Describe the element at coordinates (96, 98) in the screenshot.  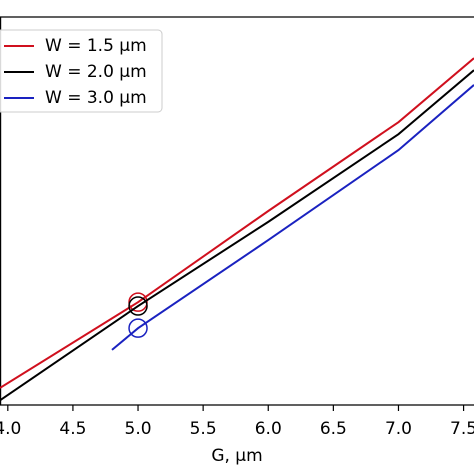
I see `legend-label: W = 3.0 μm` at that location.